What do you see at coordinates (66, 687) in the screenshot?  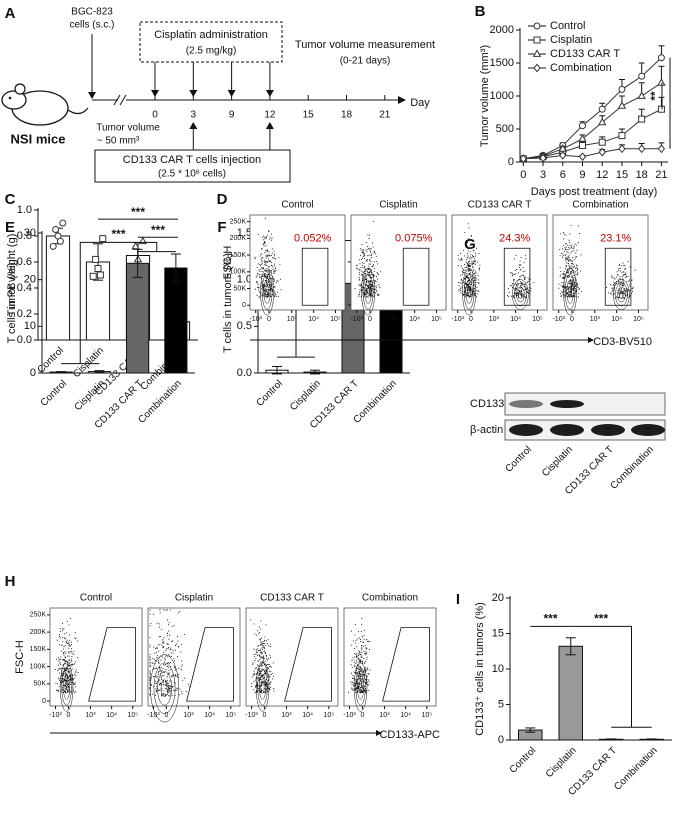 I see `contour` at bounding box center [66, 687].